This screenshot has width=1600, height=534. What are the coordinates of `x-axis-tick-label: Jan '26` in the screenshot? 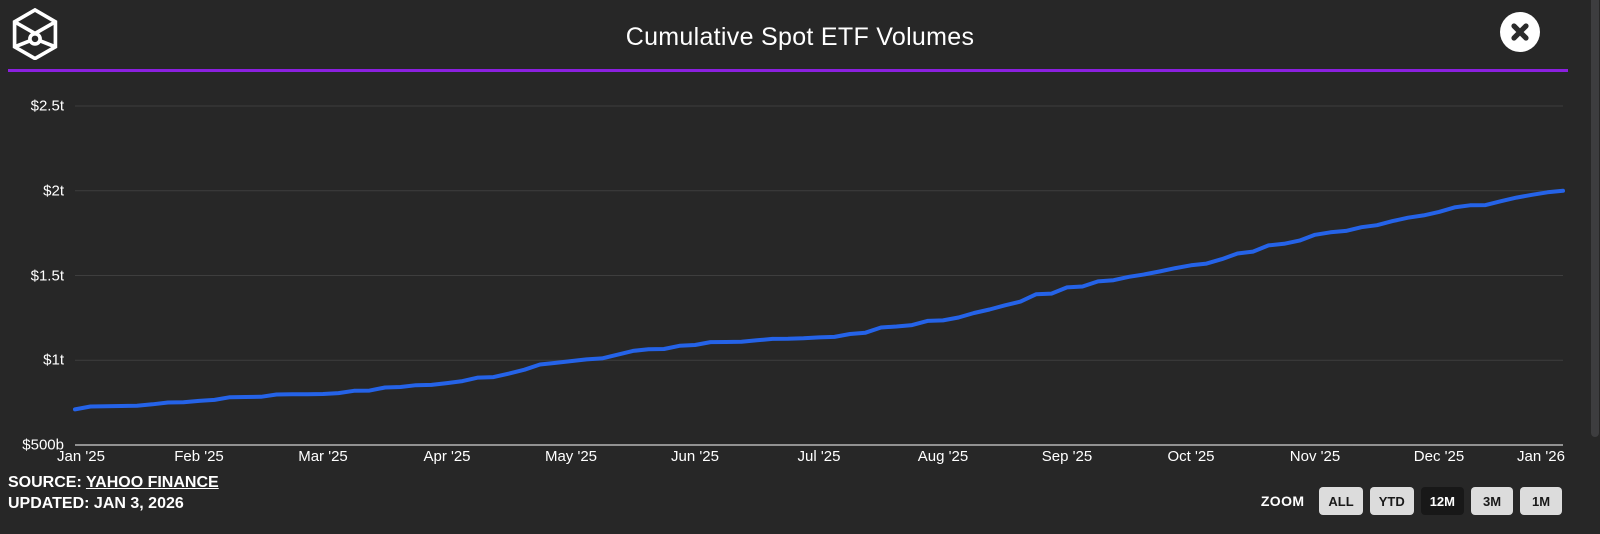 It's located at (1541, 456).